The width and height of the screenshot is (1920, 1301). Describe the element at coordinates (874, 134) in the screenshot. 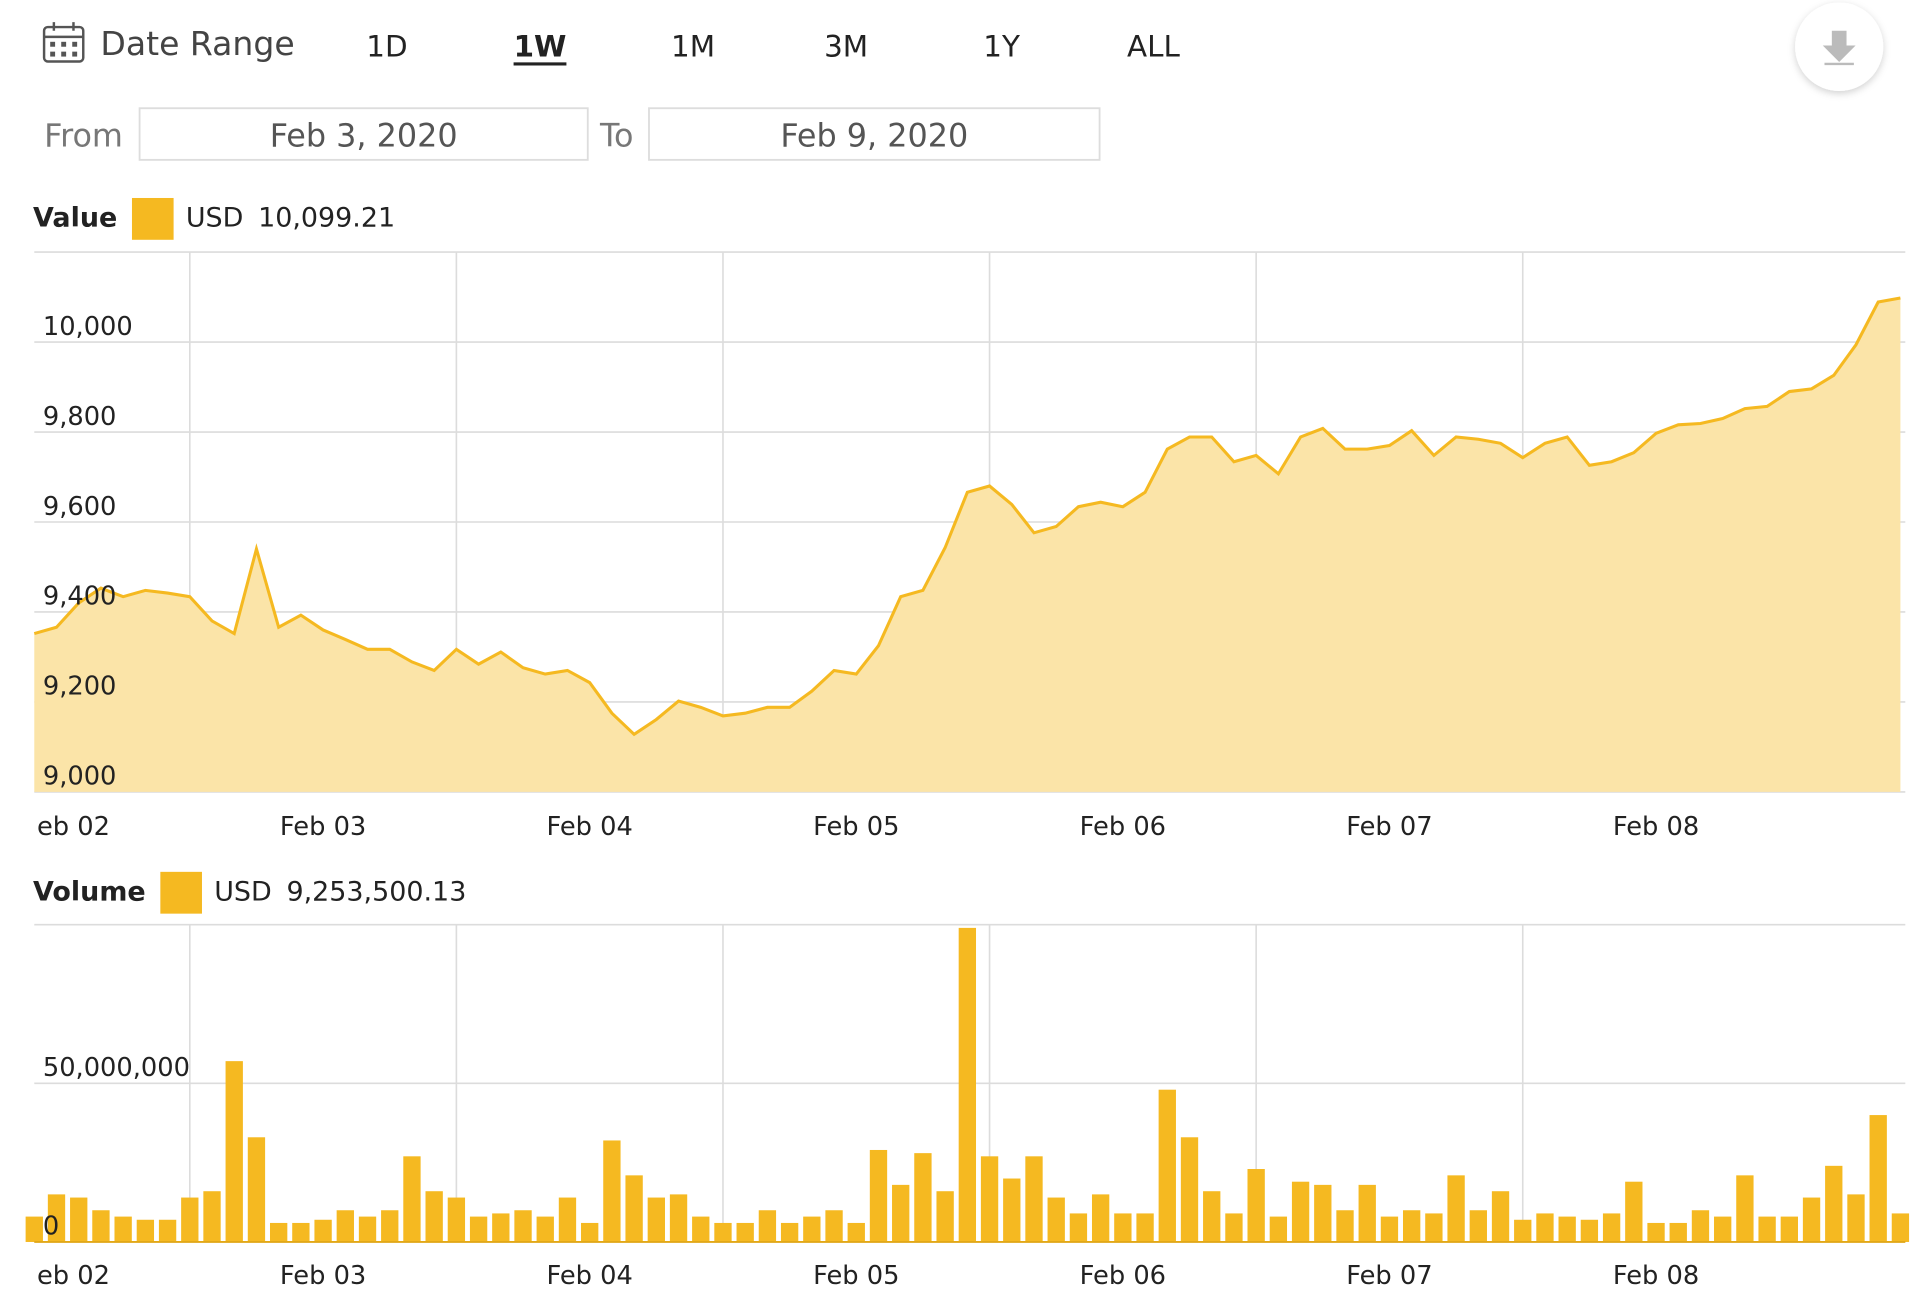

I see `to-input` at that location.